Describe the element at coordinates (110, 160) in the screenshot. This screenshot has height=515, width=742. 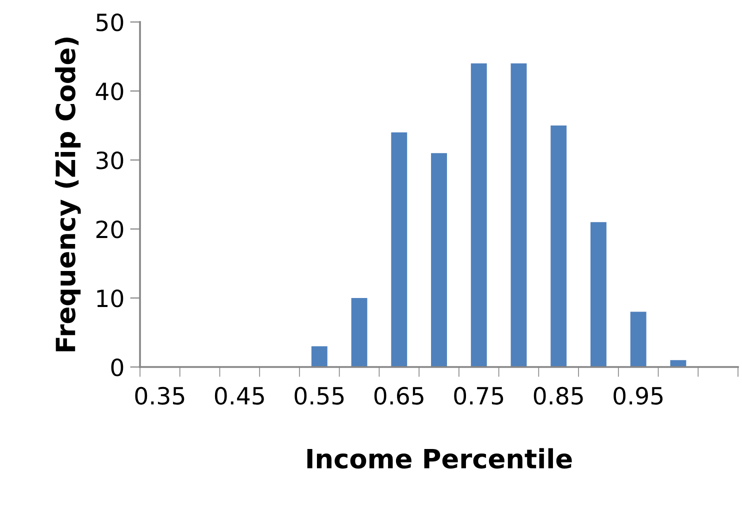
I see `y-tick-label: 30` at that location.